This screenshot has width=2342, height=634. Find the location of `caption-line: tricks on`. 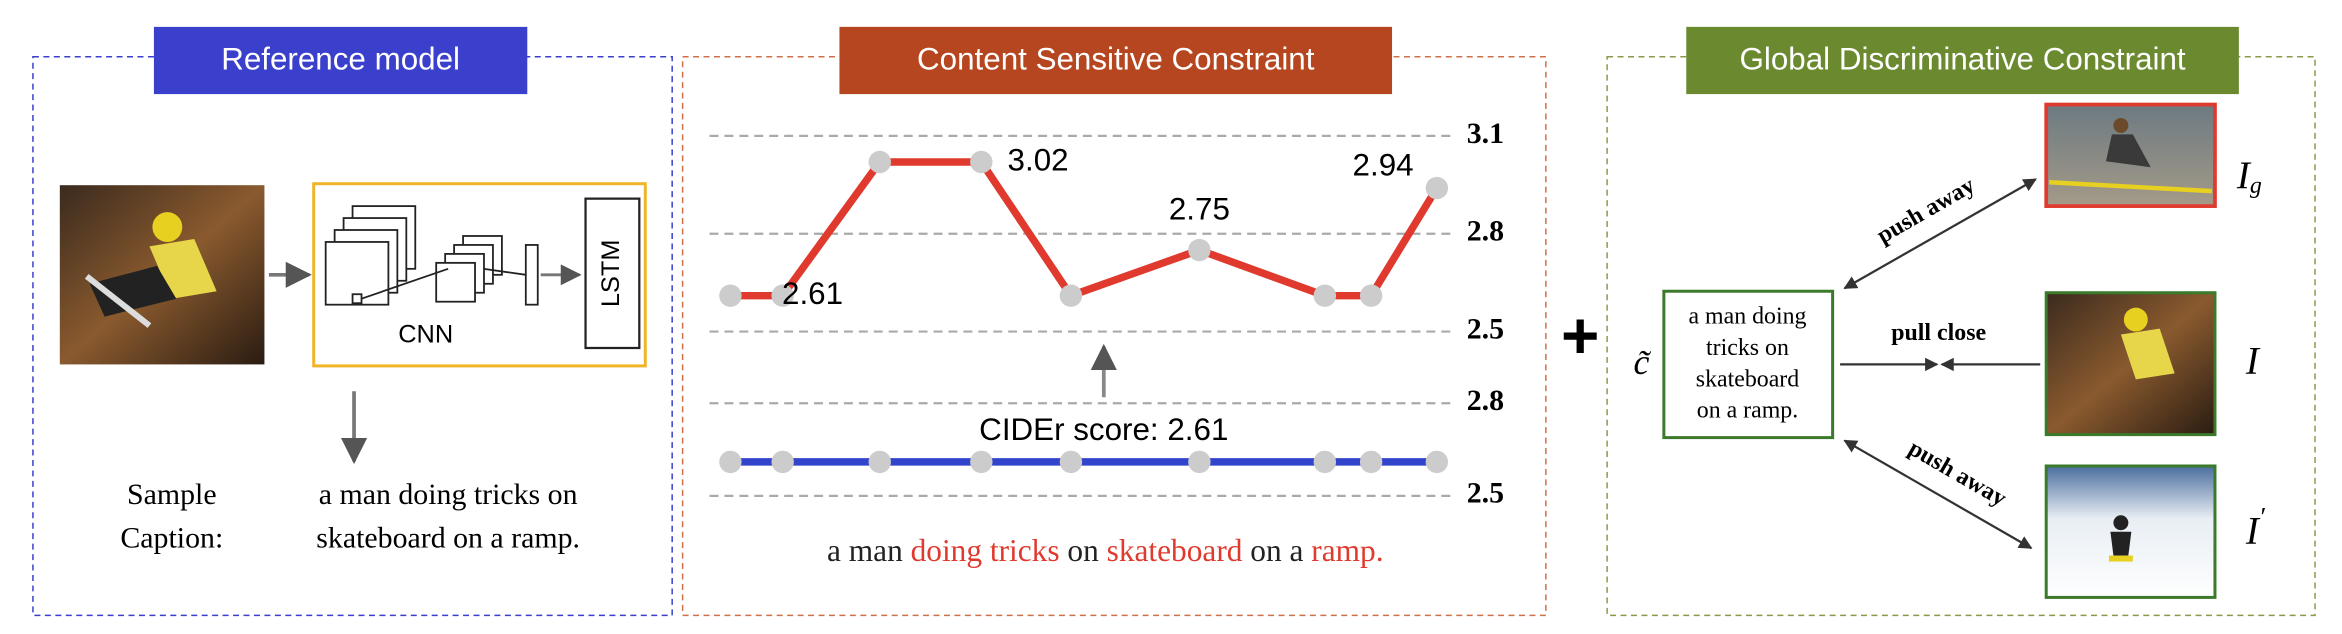

caption-line: tricks on is located at coordinates (1747, 348).